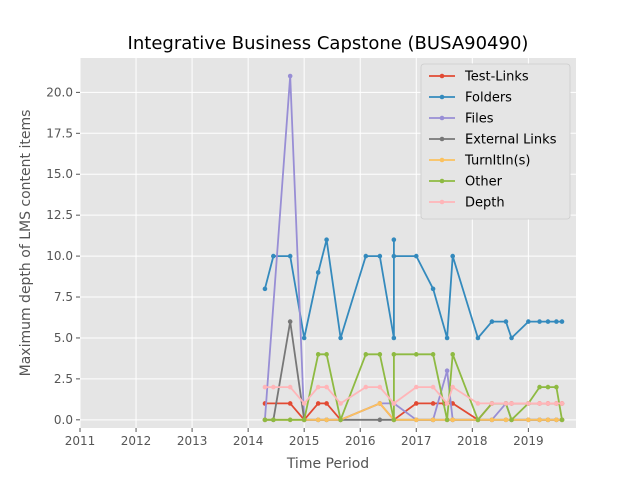 The height and width of the screenshot is (480, 640). Describe the element at coordinates (496, 77) in the screenshot. I see `legend-label: Test-Links` at that location.